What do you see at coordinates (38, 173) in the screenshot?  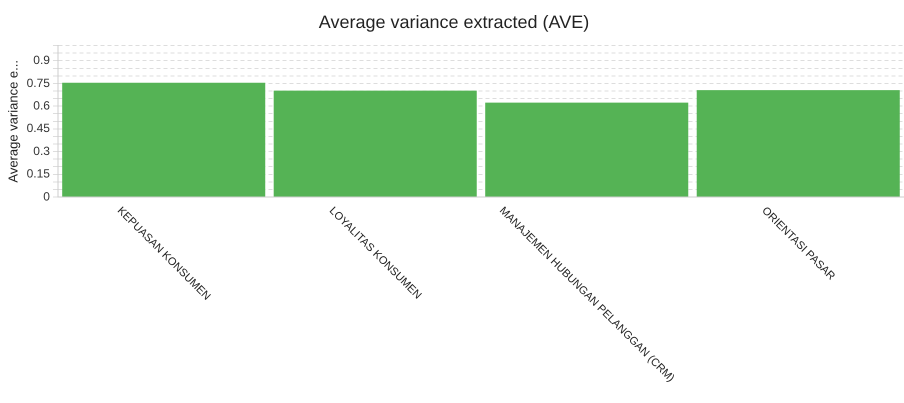 I see `y-tick-label: 0.15` at bounding box center [38, 173].